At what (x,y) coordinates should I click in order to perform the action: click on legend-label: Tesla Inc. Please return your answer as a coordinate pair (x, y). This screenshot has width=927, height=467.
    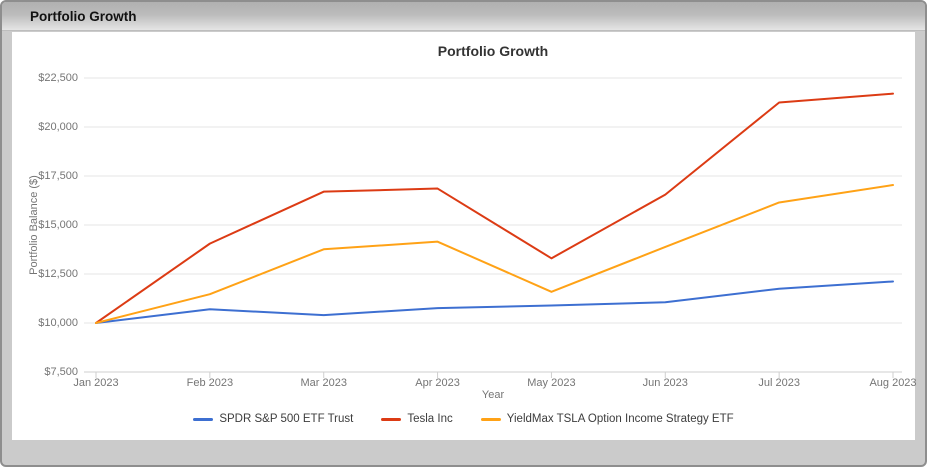
    Looking at the image, I should click on (430, 419).